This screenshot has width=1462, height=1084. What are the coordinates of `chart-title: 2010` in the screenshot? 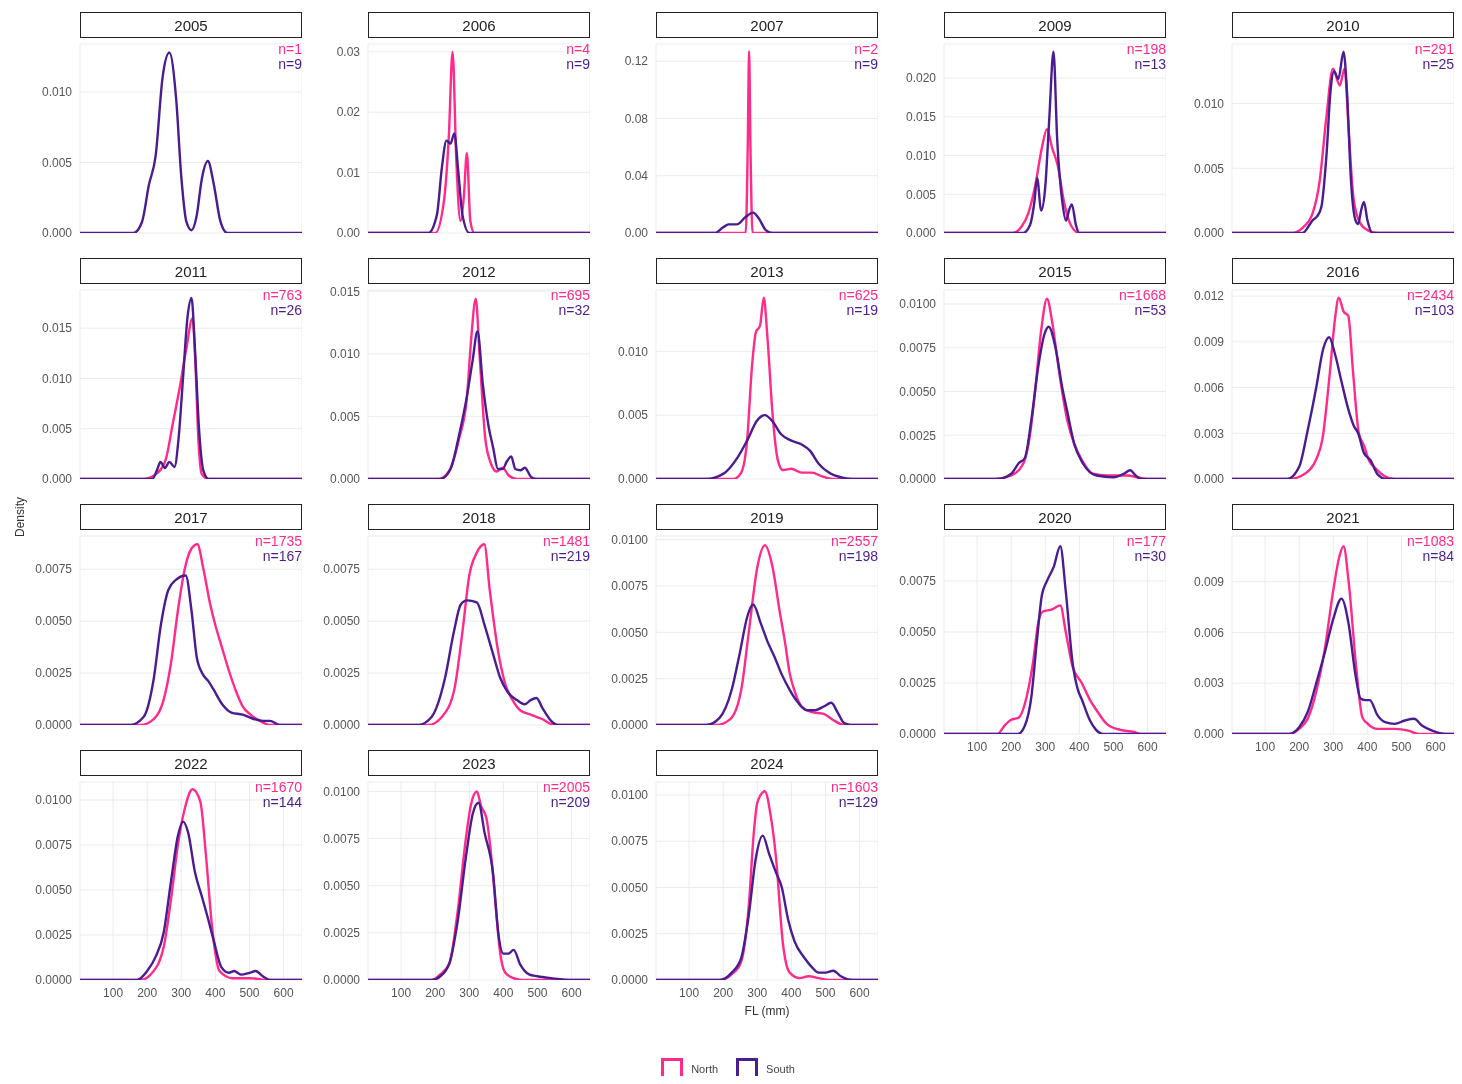 It's located at (1343, 25).